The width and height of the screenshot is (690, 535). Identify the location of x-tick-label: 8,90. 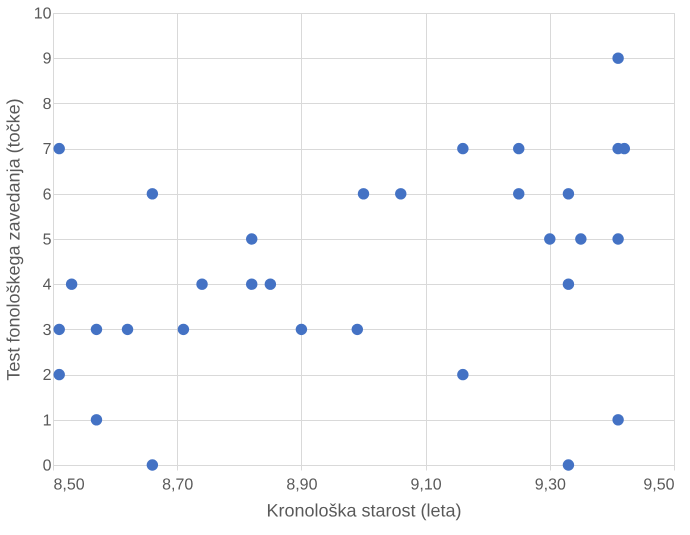
(302, 485).